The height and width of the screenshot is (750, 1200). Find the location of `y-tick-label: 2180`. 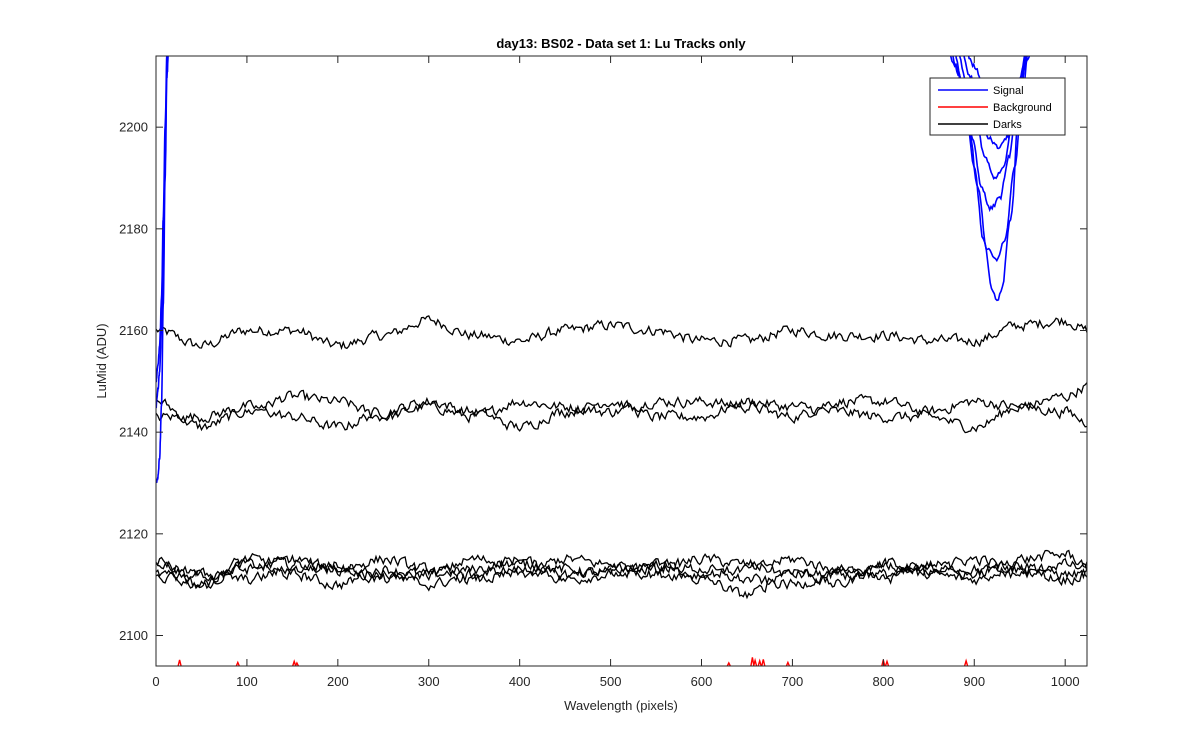

y-tick-label: 2180 is located at coordinates (133, 228).